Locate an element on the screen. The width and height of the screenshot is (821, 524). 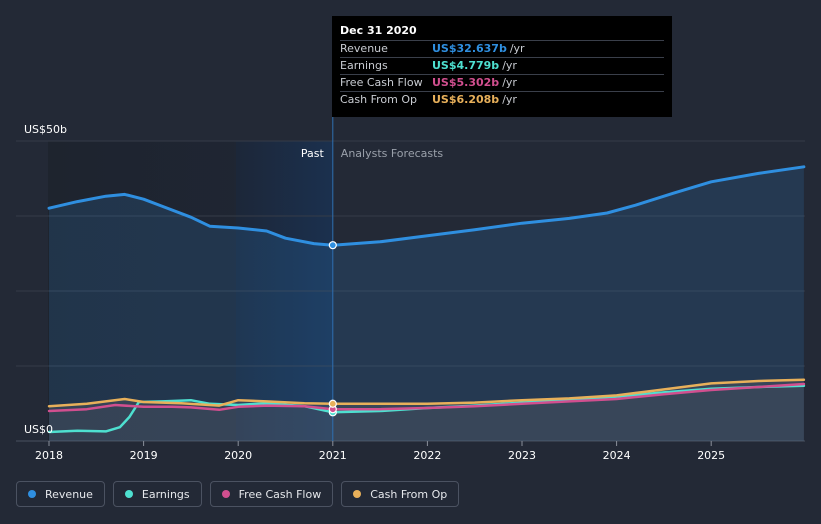
tooltip-row-free-cash-flow: Free Cash Flow US$5.302b /yr is located at coordinates (502, 82).